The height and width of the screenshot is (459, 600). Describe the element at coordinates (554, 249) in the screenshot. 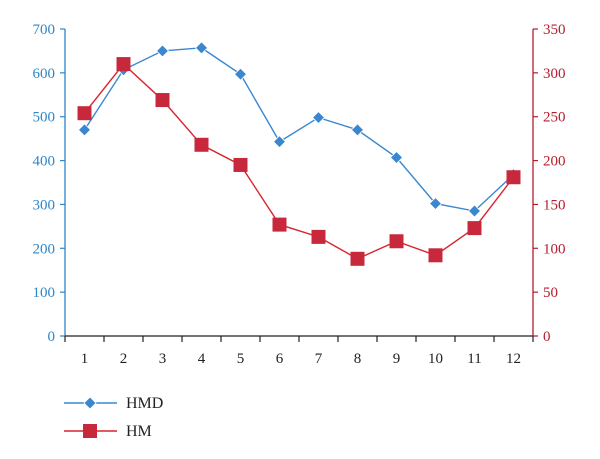

I see `right-tick-label: 100` at that location.